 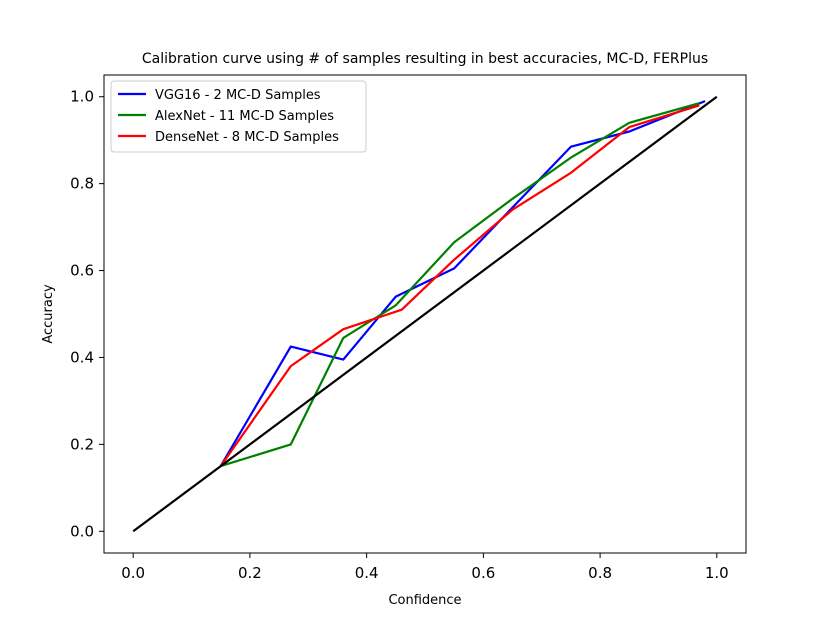 I want to click on y-tick-label: 1.0, so click(x=82, y=97).